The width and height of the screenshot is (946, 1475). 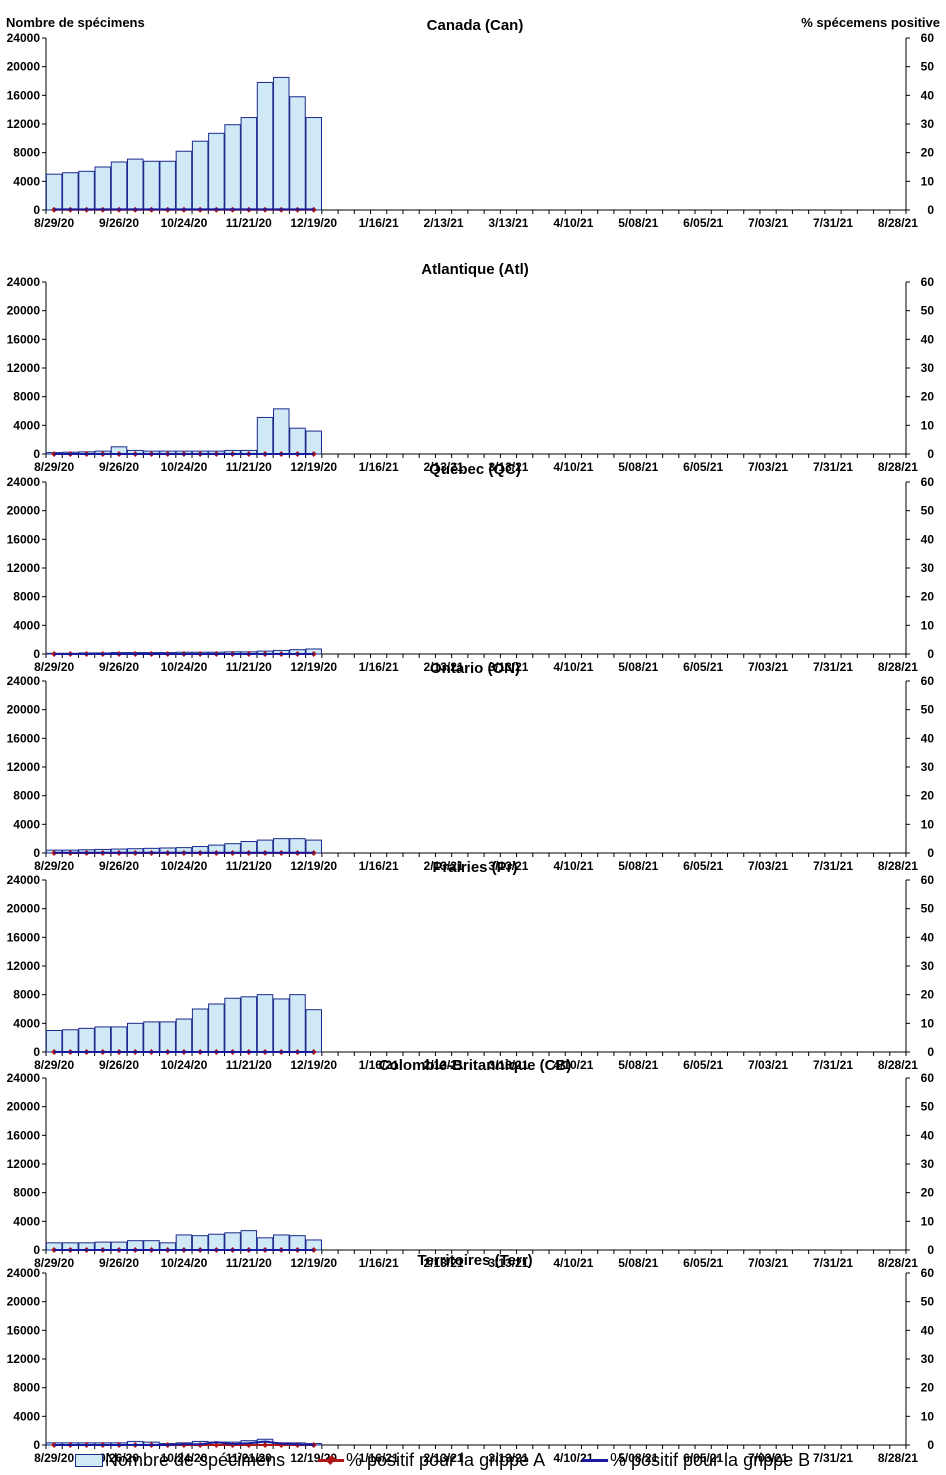 I want to click on panel-7-x-tick-label: 11/21/20, so click(x=249, y=1458).